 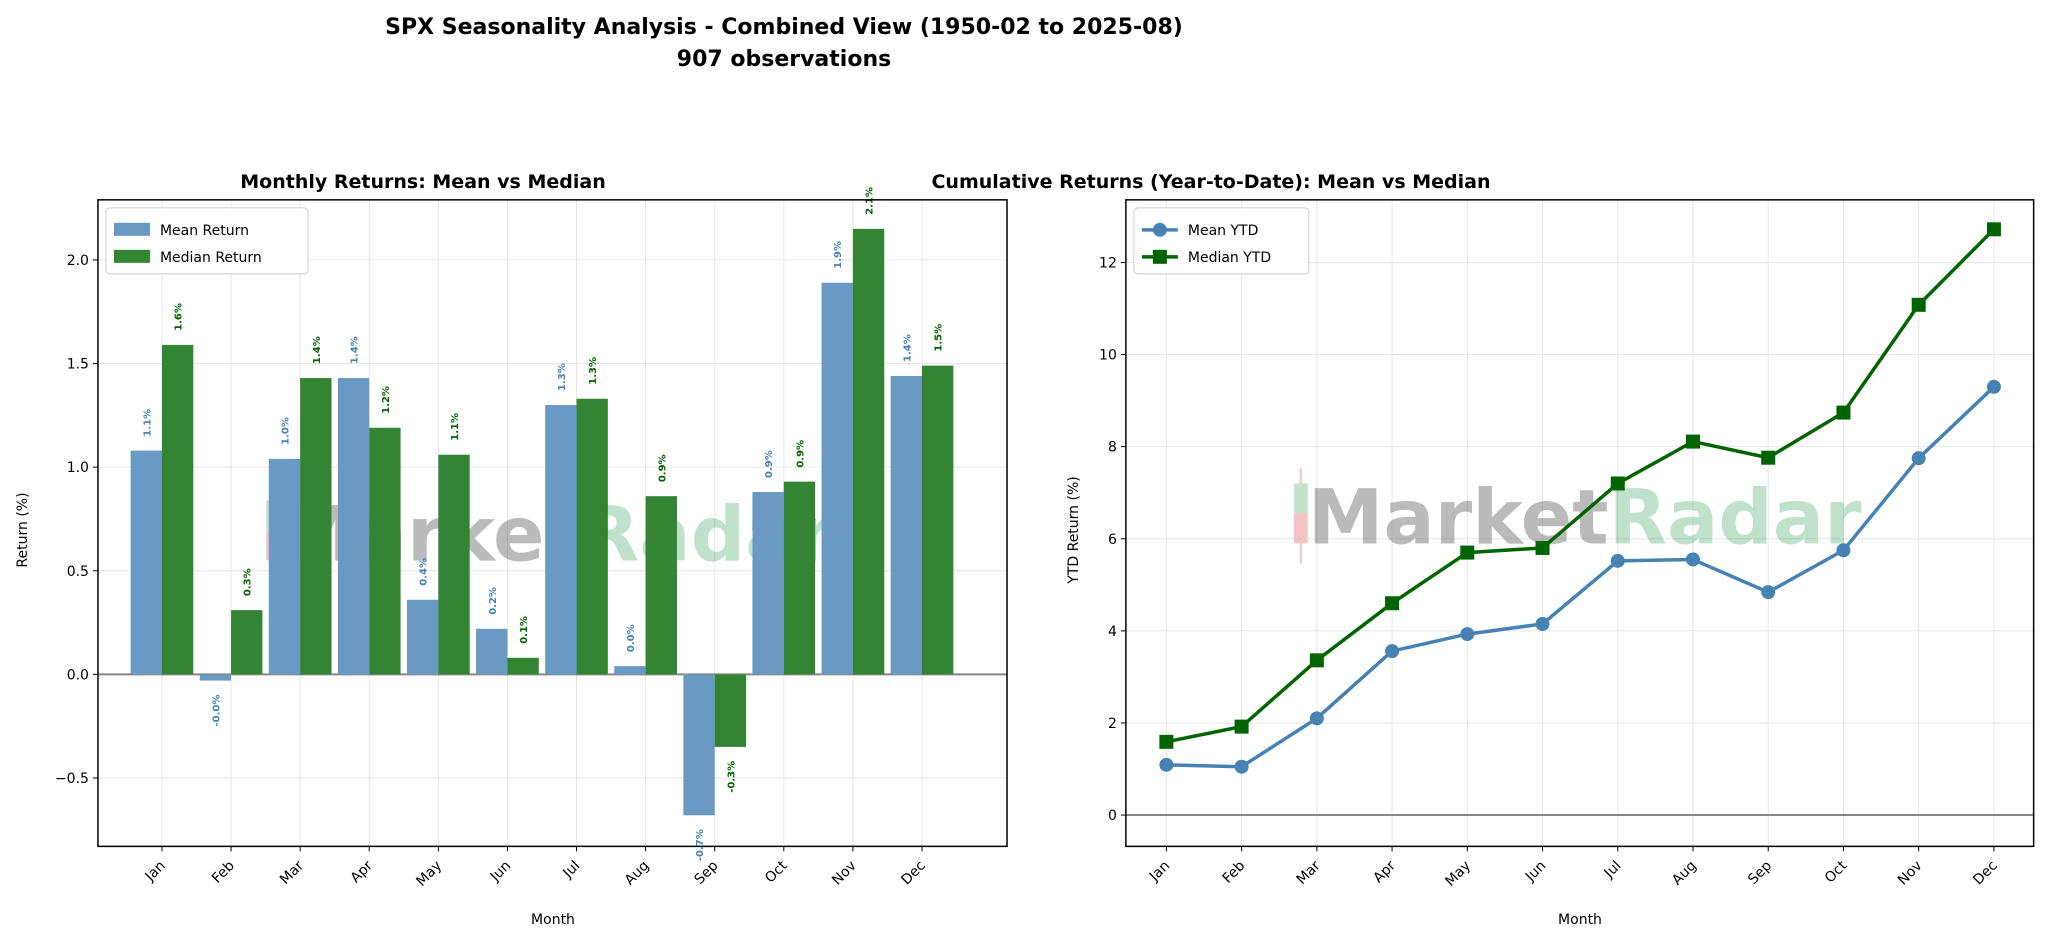 What do you see at coordinates (1458, 516) in the screenshot?
I see `watermark-market: Market` at bounding box center [1458, 516].